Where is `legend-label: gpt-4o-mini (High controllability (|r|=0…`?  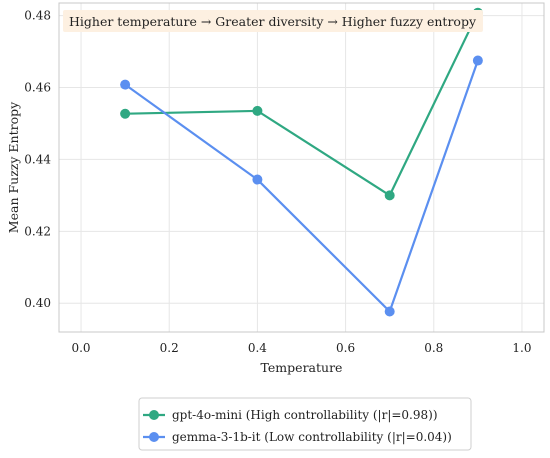
legend-label: gpt-4o-mini (High controllability (|r|=0… is located at coordinates (305, 415).